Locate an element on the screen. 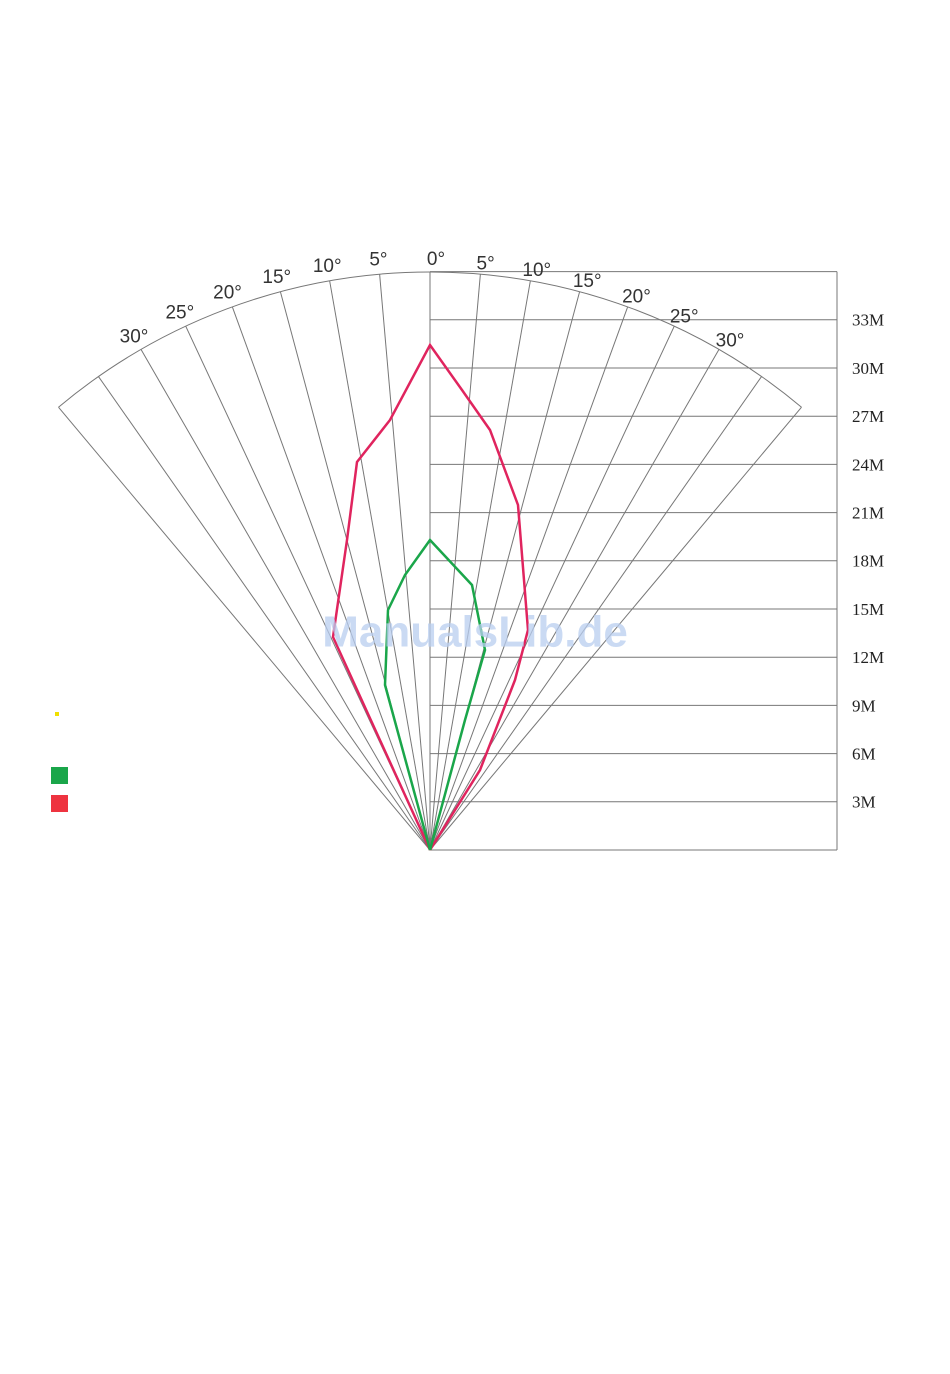 This screenshot has width=950, height=1374. range-label: 24M is located at coordinates (868, 464).